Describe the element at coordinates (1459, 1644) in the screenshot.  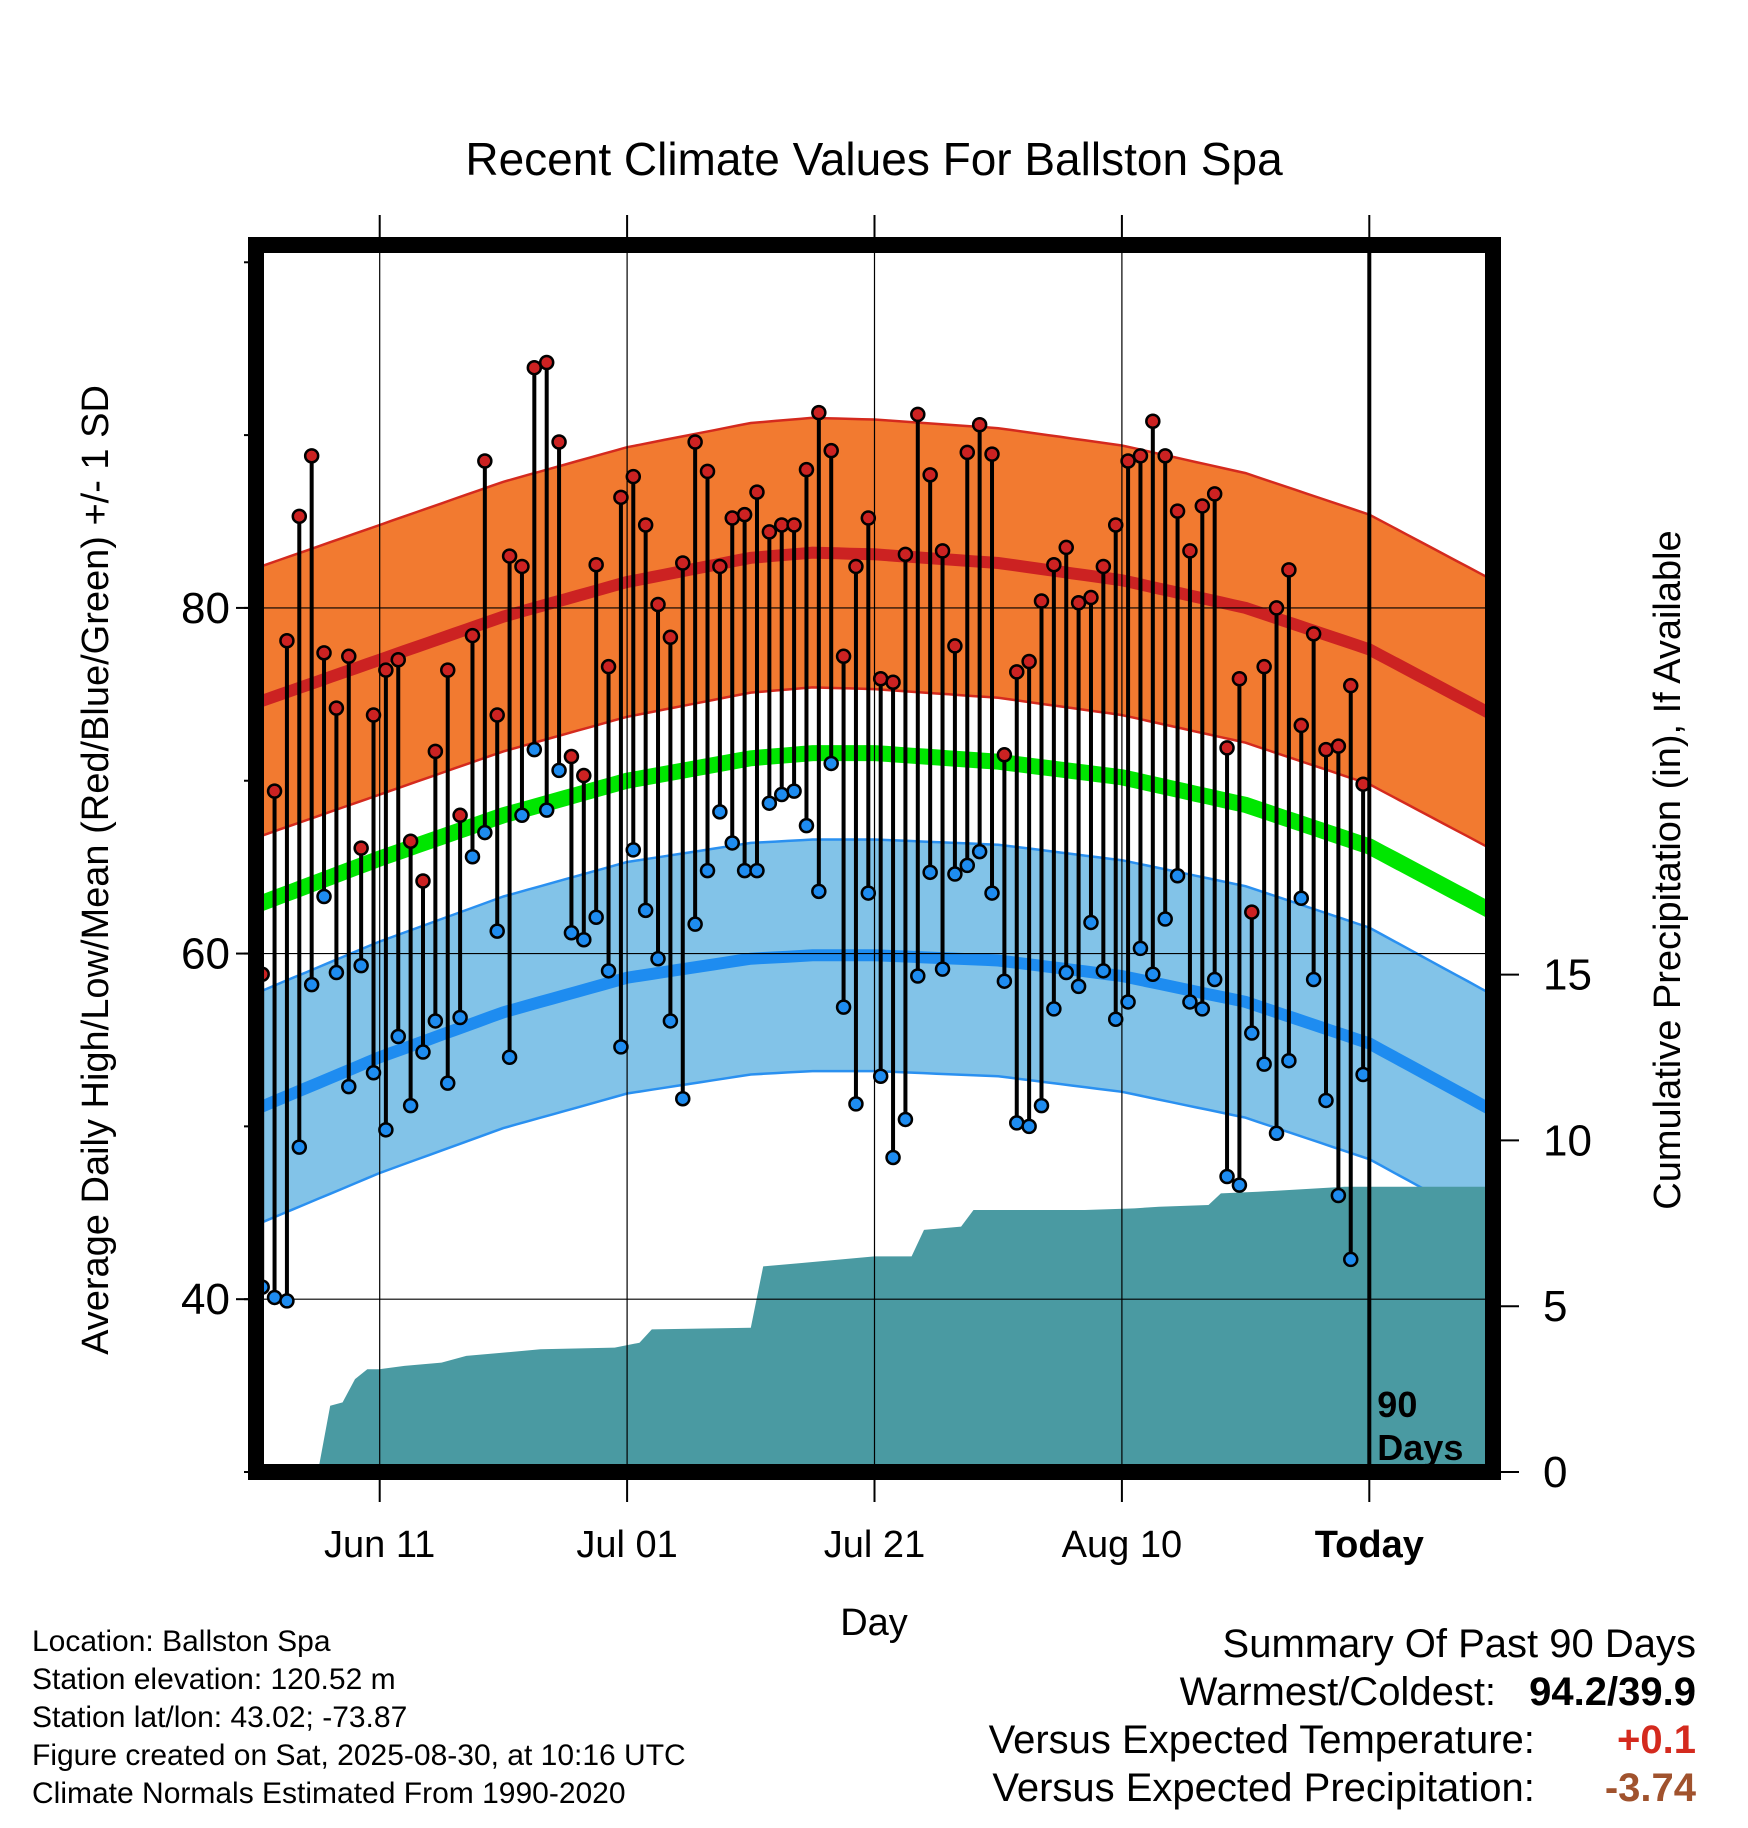
I see `summary-heading: Summary Of Past 90 Days` at that location.